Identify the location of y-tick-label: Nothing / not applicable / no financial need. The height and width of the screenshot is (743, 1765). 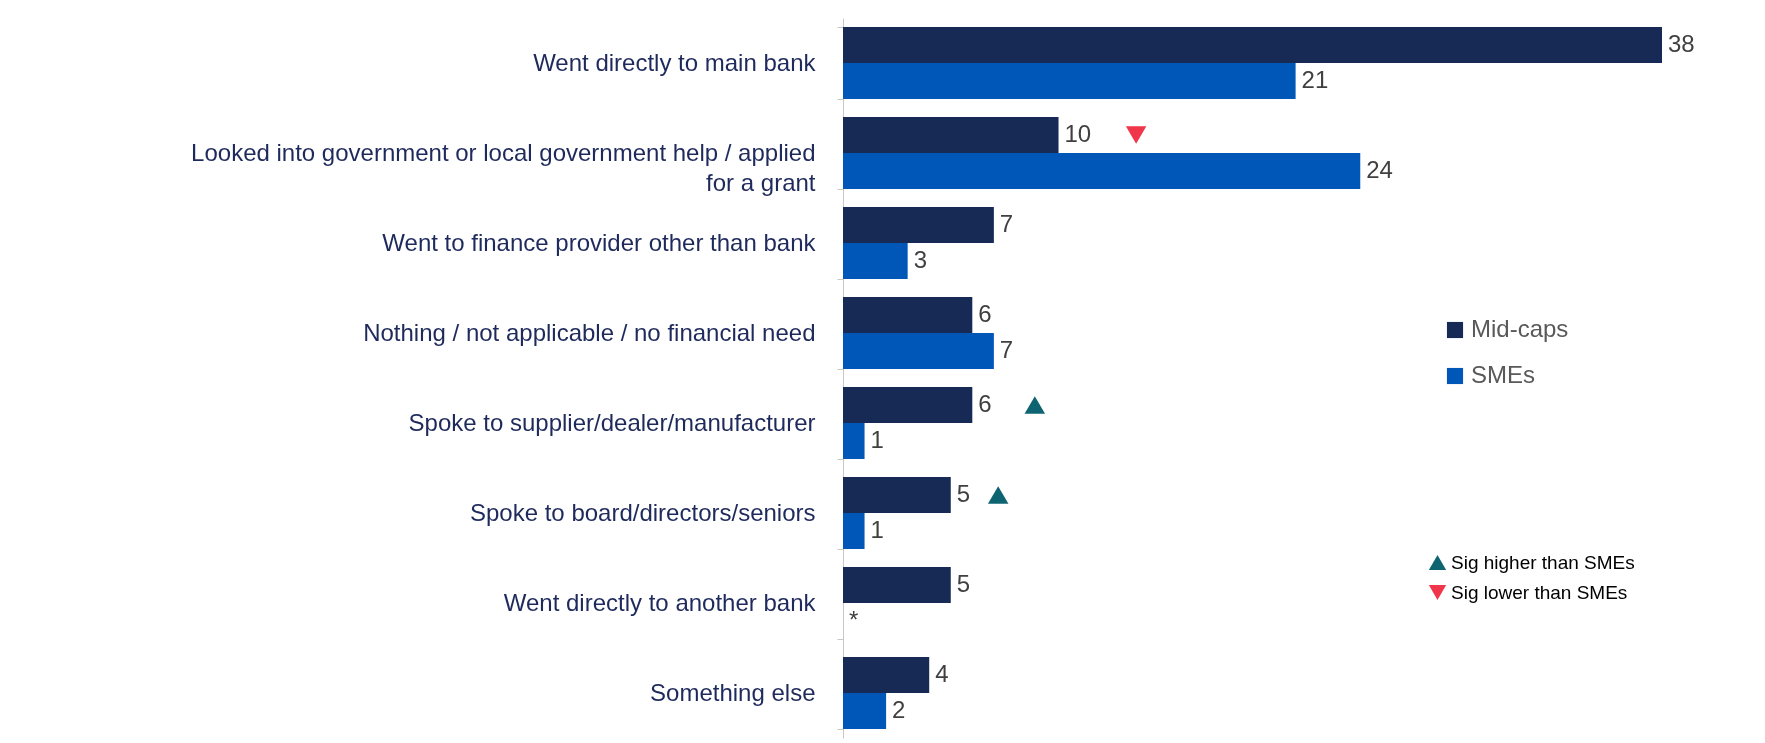
(589, 332).